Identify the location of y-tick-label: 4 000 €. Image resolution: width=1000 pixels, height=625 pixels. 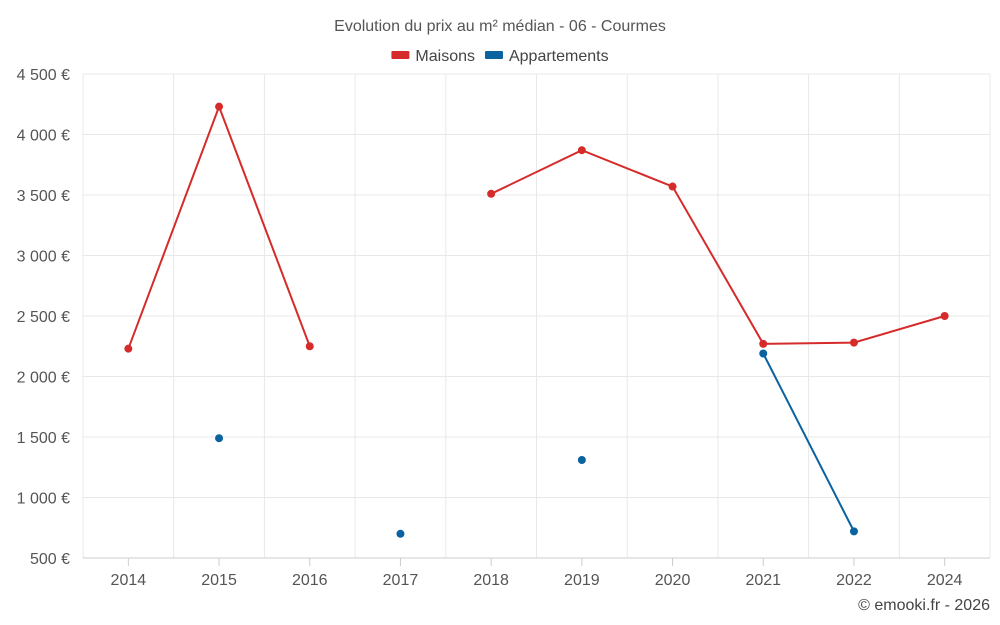
(43, 136).